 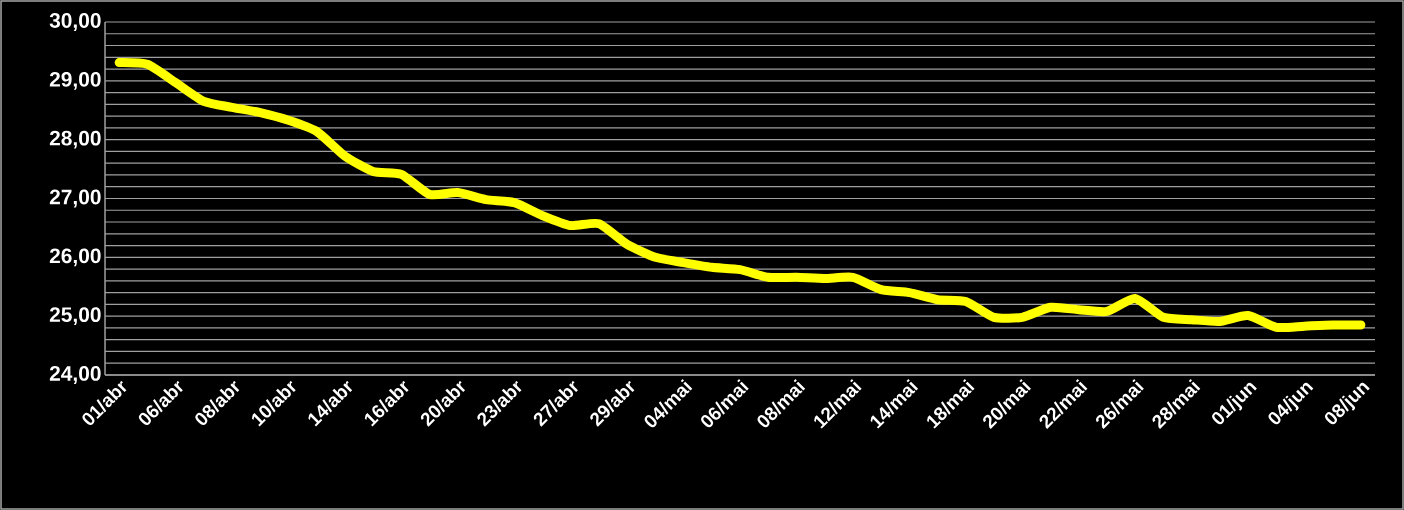 What do you see at coordinates (75, 198) in the screenshot?
I see `y-tick-label: 27,00` at bounding box center [75, 198].